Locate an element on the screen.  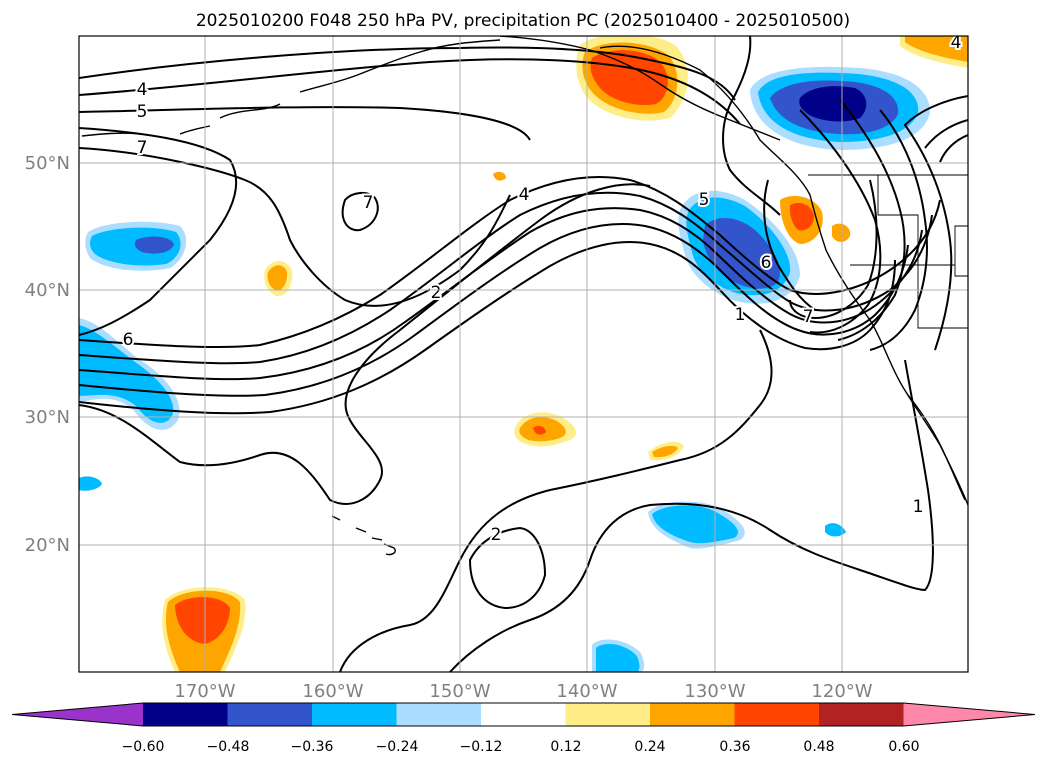
baja-coast is located at coordinates (936, 447).